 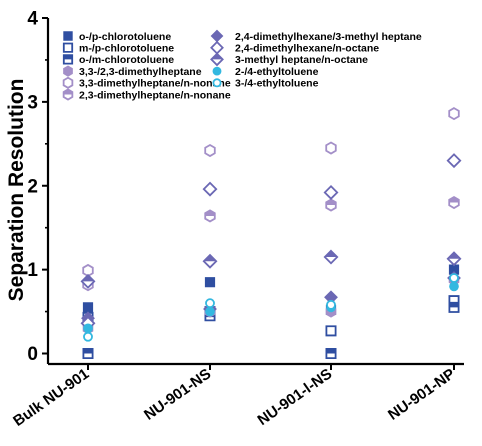 What do you see at coordinates (125, 37) in the screenshot?
I see `legend-label: o-/p-chlorotoluene` at bounding box center [125, 37].